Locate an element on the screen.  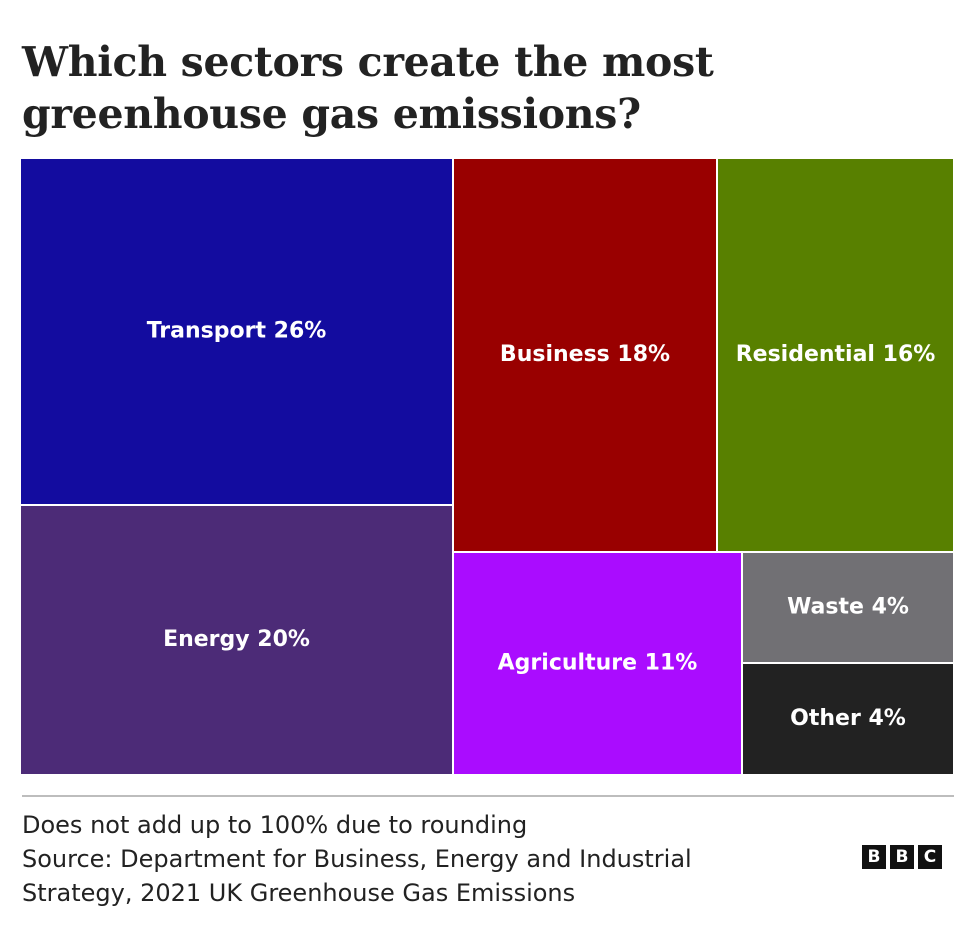
tile-label-energy: Energy 20% is located at coordinates (236, 639).